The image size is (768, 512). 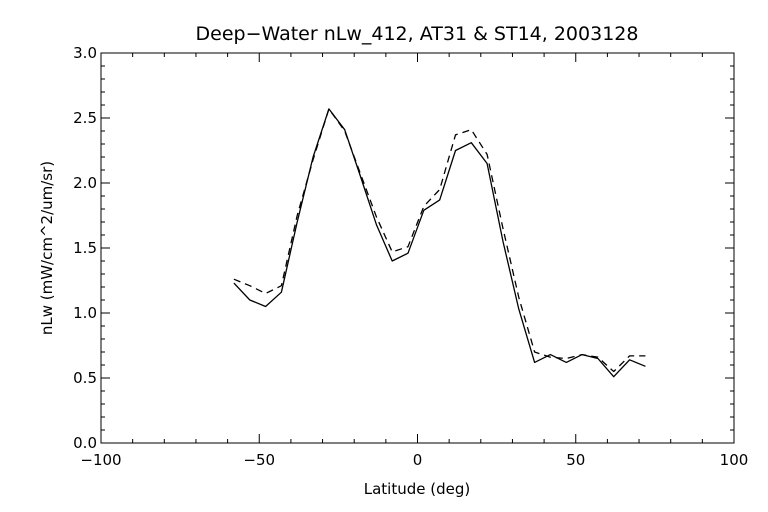 I want to click on x-tick-label: 50, so click(x=575, y=460).